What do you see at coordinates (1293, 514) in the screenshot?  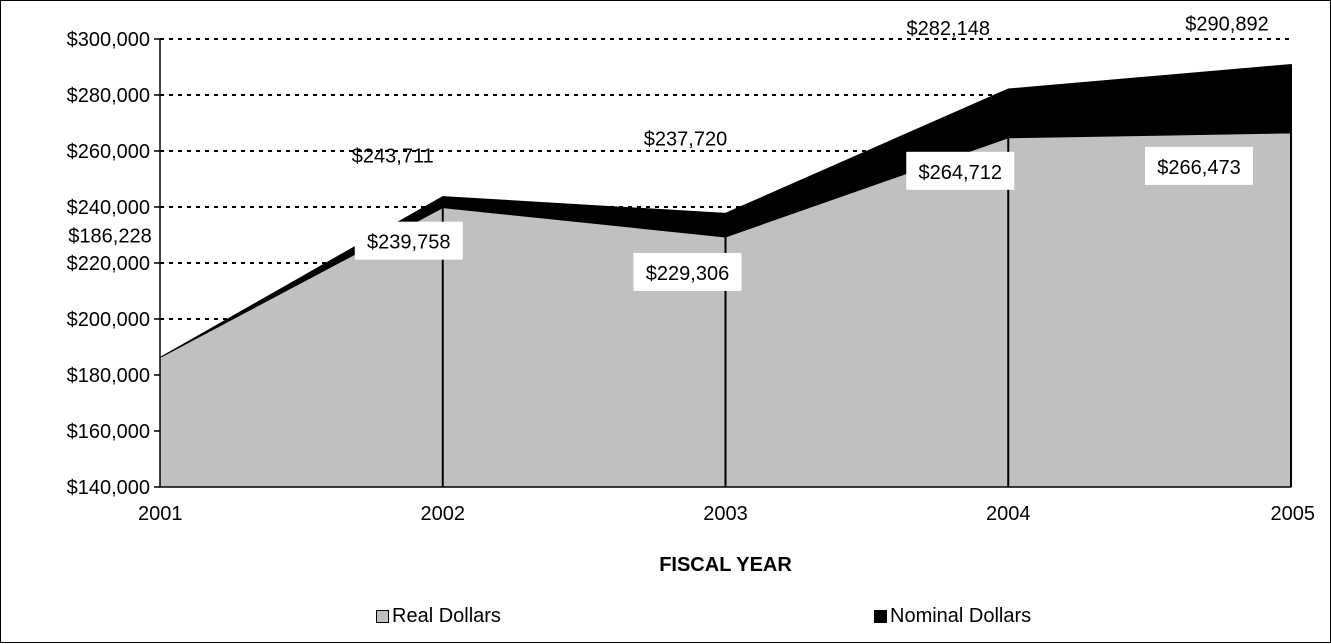 I see `x-tick-label: 2005` at bounding box center [1293, 514].